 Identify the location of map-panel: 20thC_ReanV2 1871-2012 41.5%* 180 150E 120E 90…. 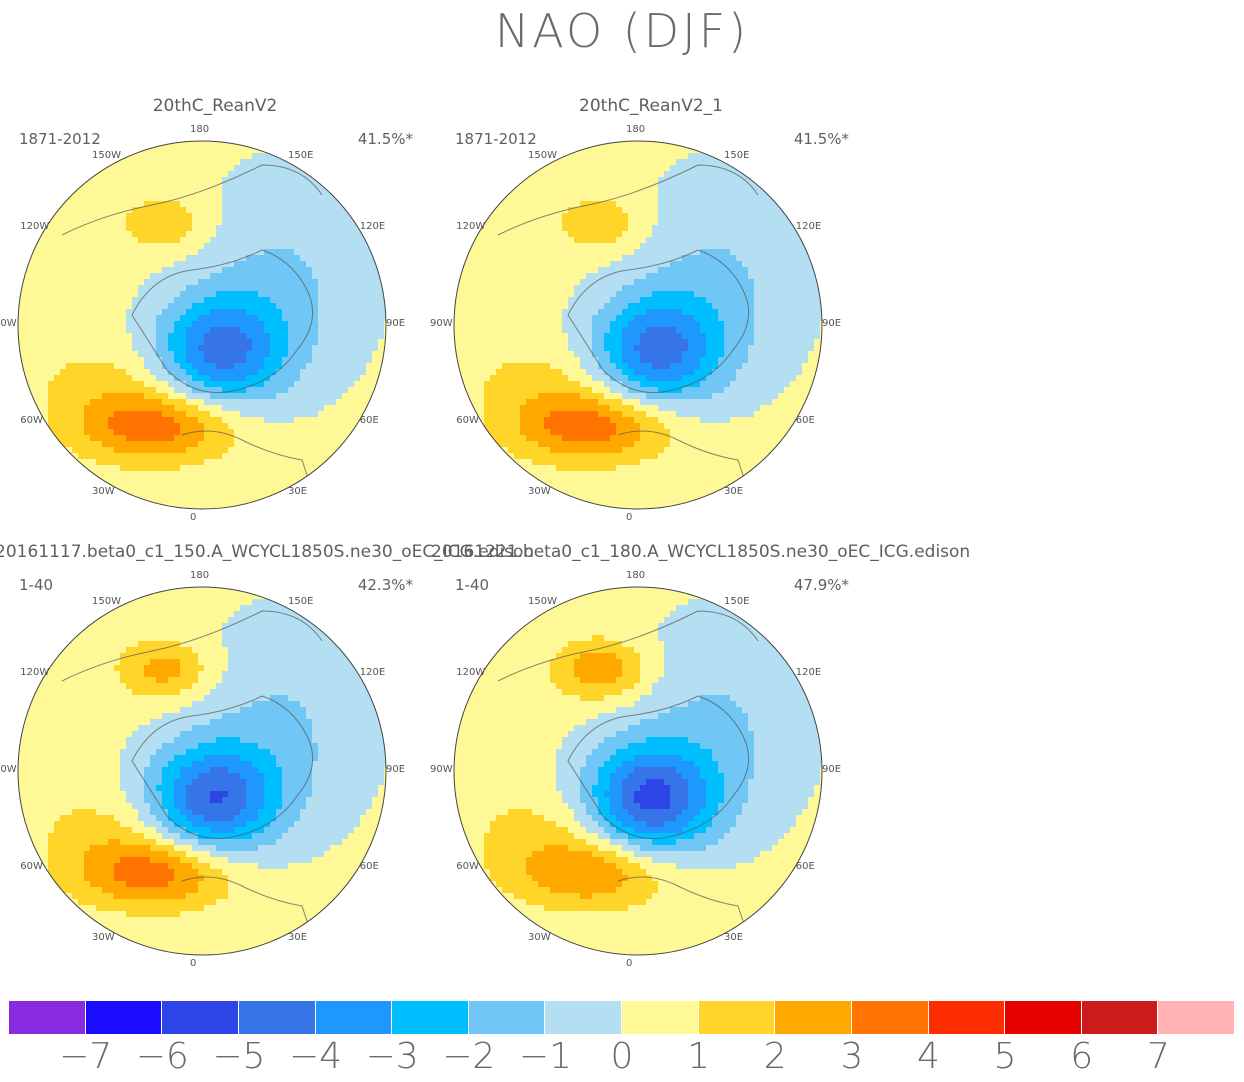
(217, 319).